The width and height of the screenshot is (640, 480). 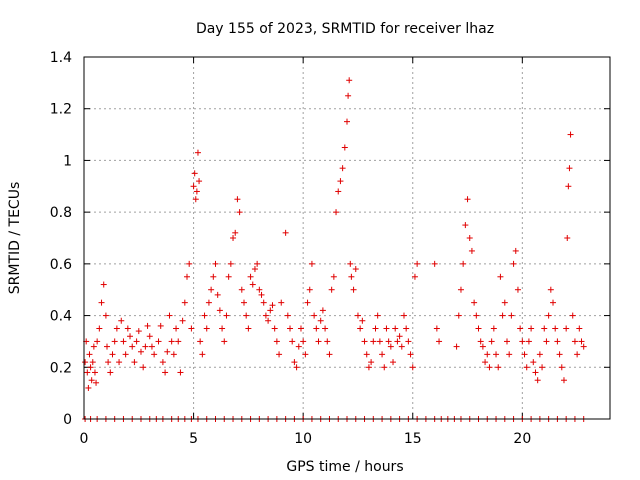 I want to click on y-tick-label: 0.2, so click(x=61, y=368).